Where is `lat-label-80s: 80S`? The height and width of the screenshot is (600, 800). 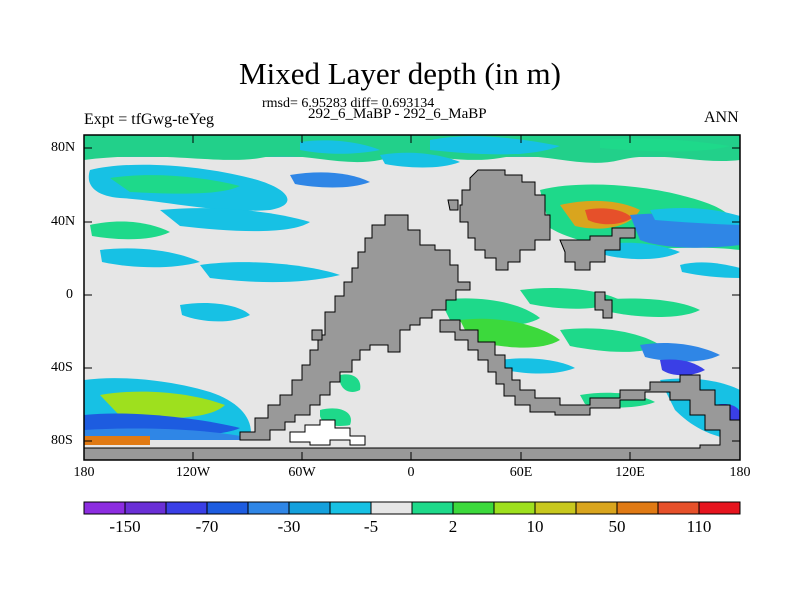 lat-label-80s: 80S is located at coordinates (62, 440).